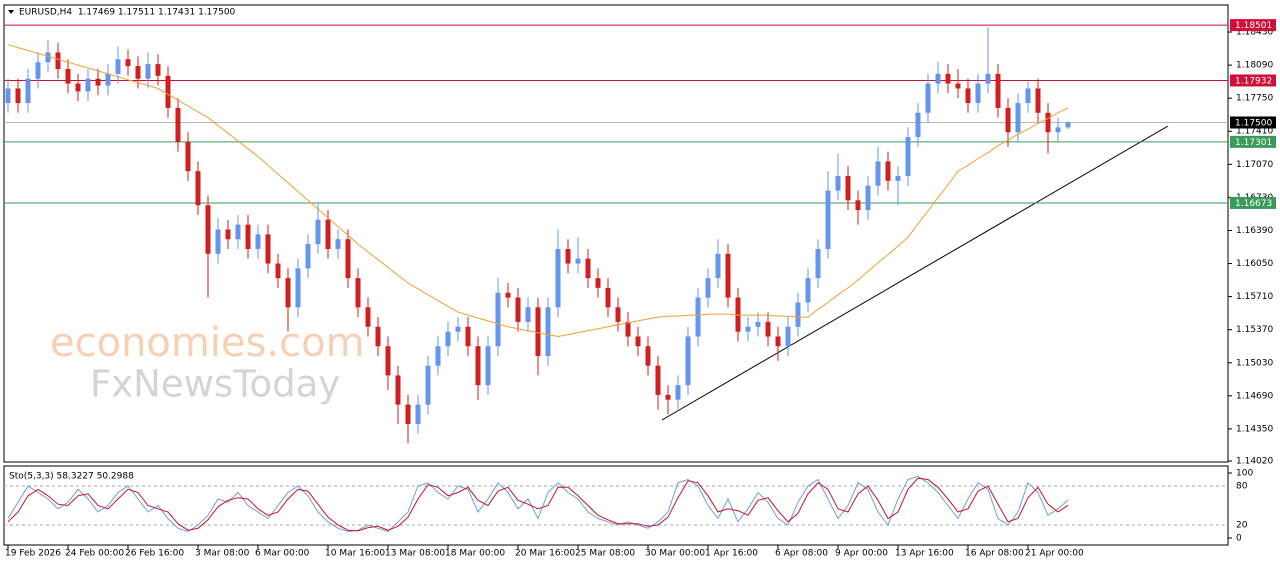 The width and height of the screenshot is (1280, 567). I want to click on indicator-frame, so click(616, 505).